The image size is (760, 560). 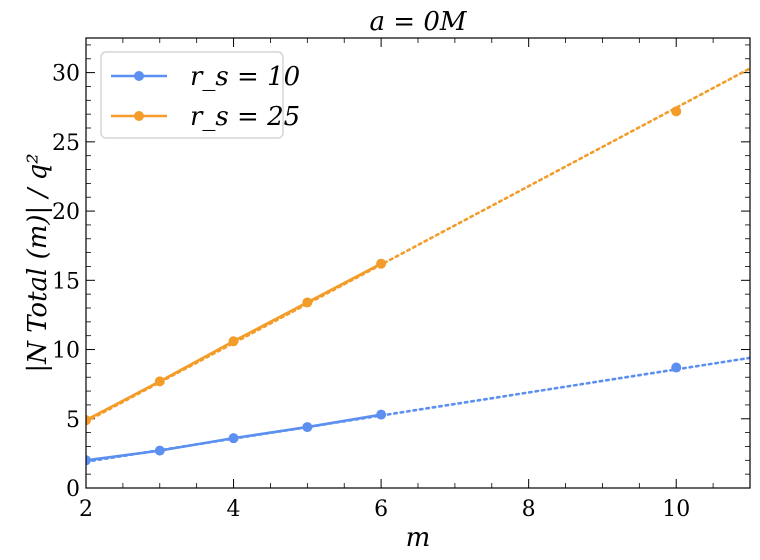 I want to click on x-tick-label: 4, so click(x=234, y=509).